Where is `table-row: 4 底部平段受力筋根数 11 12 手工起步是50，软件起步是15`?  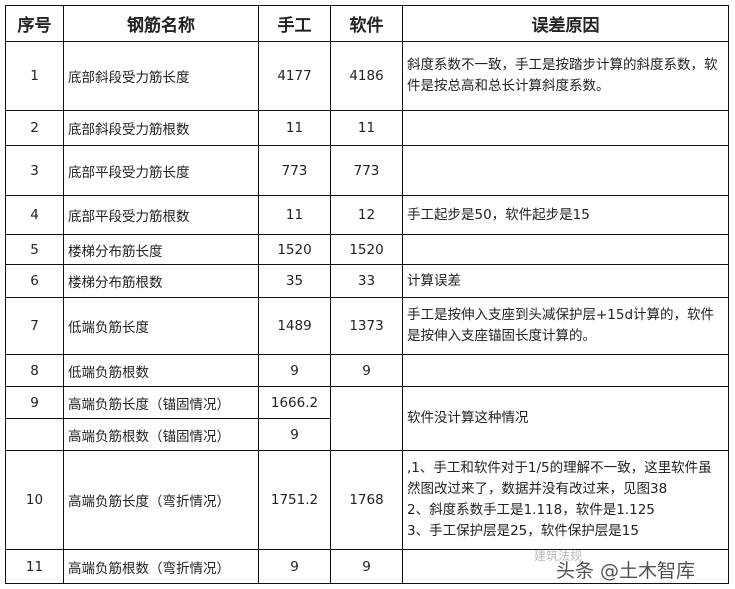 table-row: 4 底部平段受力筋根数 11 12 手工起步是50，软件起步是15 is located at coordinates (367, 215).